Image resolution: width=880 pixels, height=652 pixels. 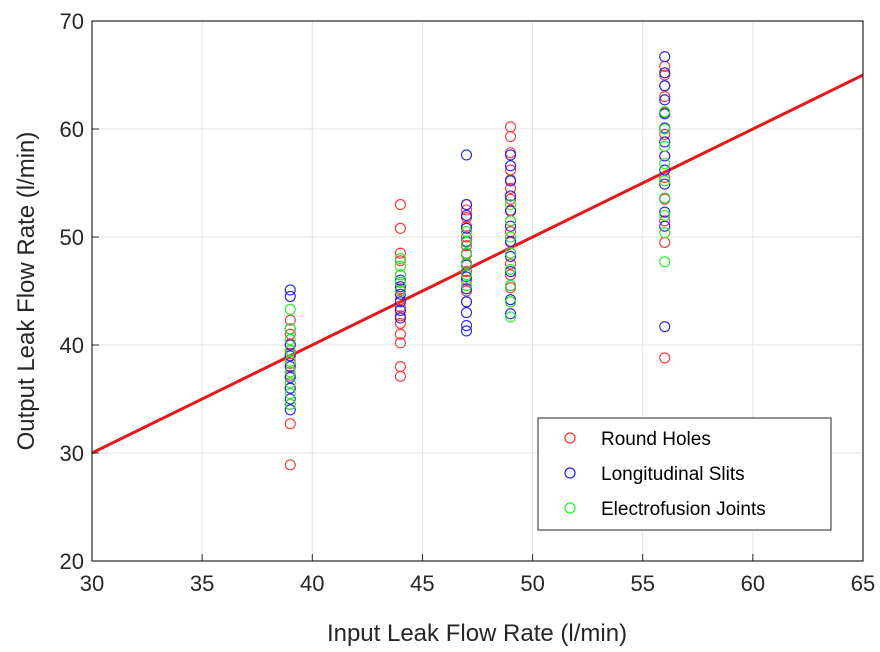 I want to click on x-tick-label: 50, so click(x=532, y=583).